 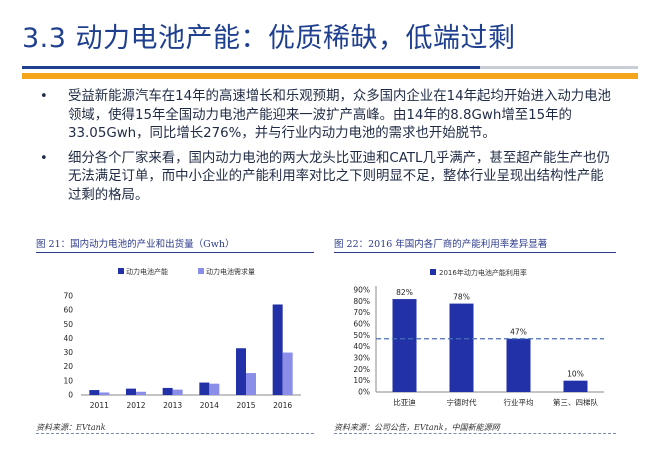 I want to click on x-tick-label: 2012, so click(x=135, y=405).